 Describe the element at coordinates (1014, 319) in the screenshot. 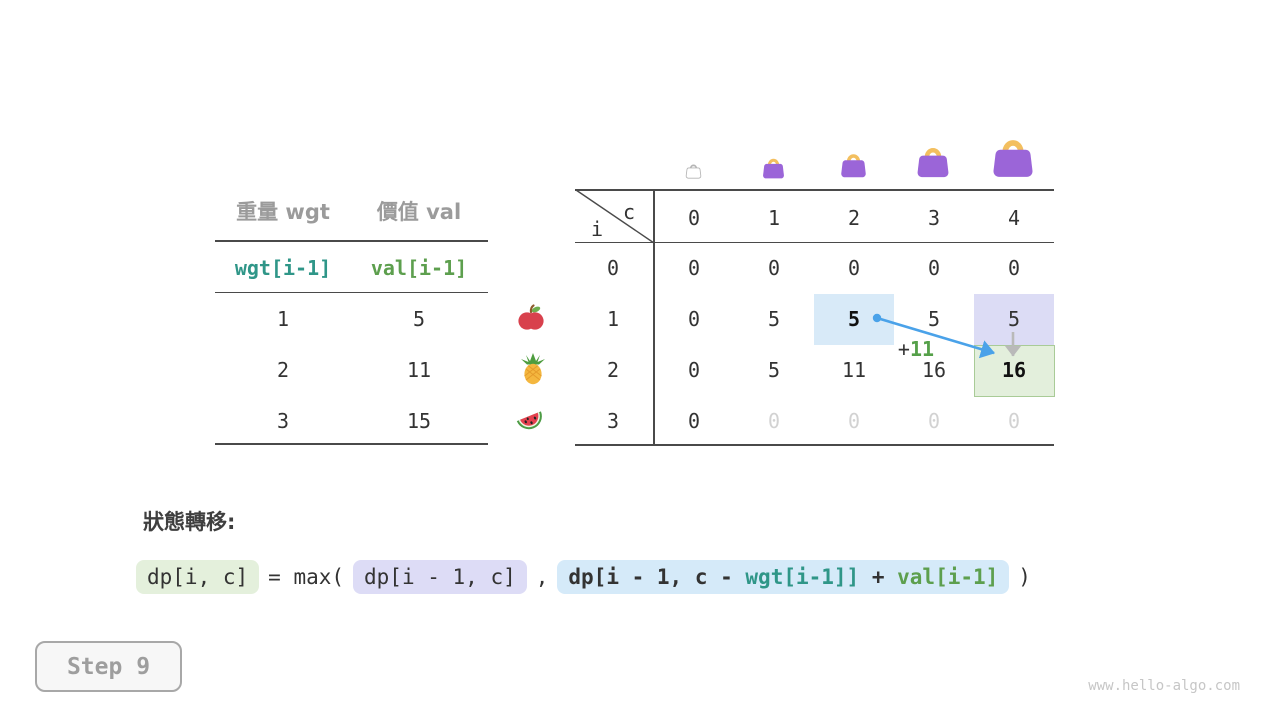

I see `dp-cell-r1-c4: 5` at that location.